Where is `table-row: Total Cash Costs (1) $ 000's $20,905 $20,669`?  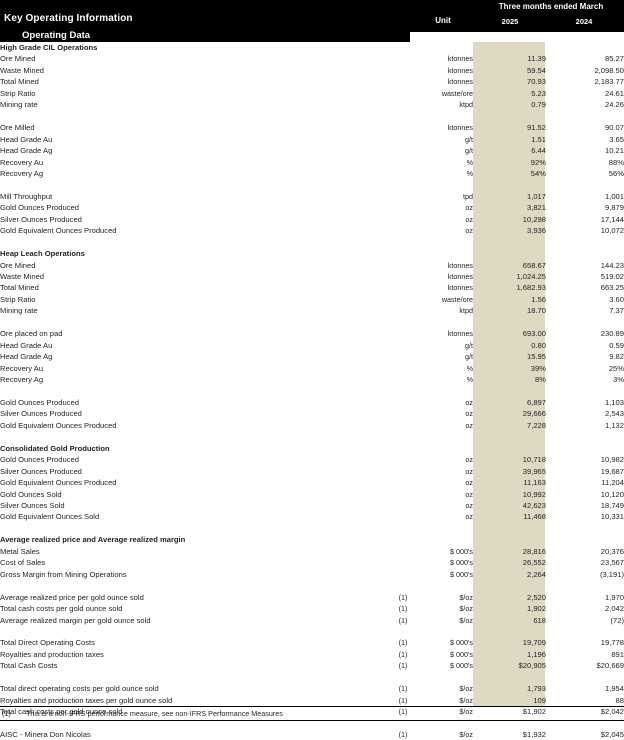
table-row: Total Cash Costs (1) $ 000's $20,905 $20,669 is located at coordinates (312, 665).